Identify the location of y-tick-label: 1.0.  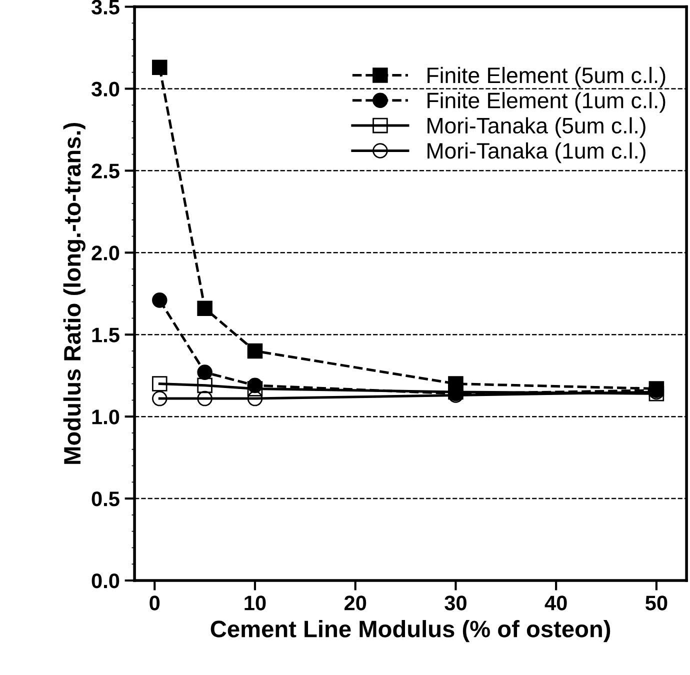
(106, 417).